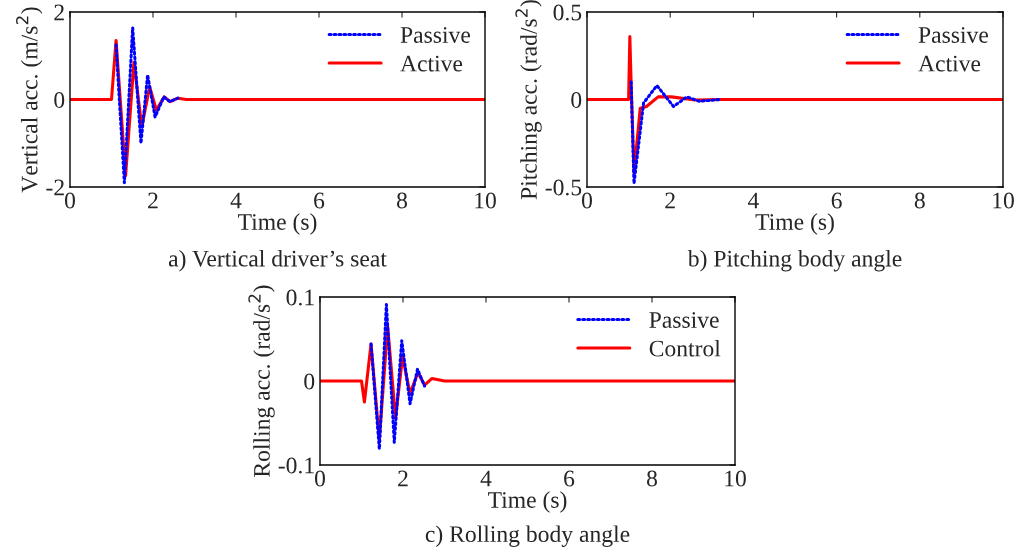 The width and height of the screenshot is (1029, 560). I want to click on legend-label: Control, so click(685, 348).